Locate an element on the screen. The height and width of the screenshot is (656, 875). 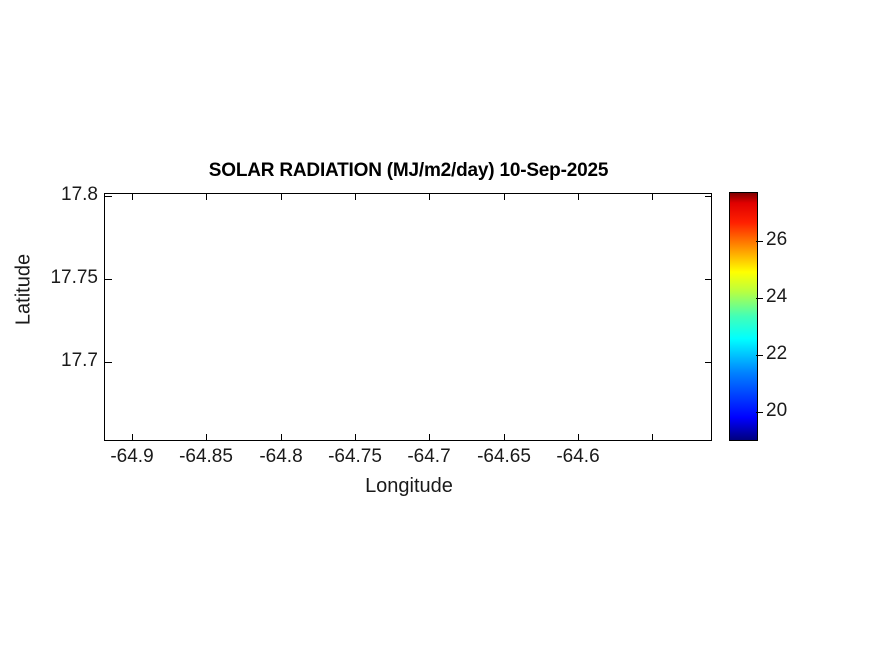
y-tick-label: 17.75 is located at coordinates (74, 277).